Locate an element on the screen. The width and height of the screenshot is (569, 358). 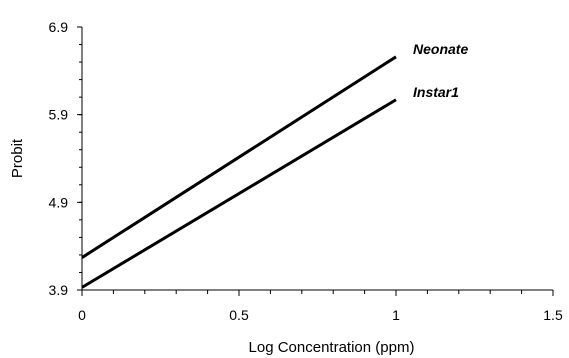
x-tick-label: 1.5 is located at coordinates (553, 315).